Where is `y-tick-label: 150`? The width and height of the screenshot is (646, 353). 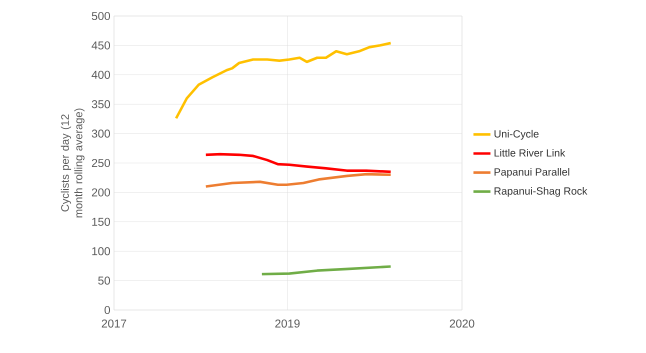
y-tick-label: 150 is located at coordinates (101, 222).